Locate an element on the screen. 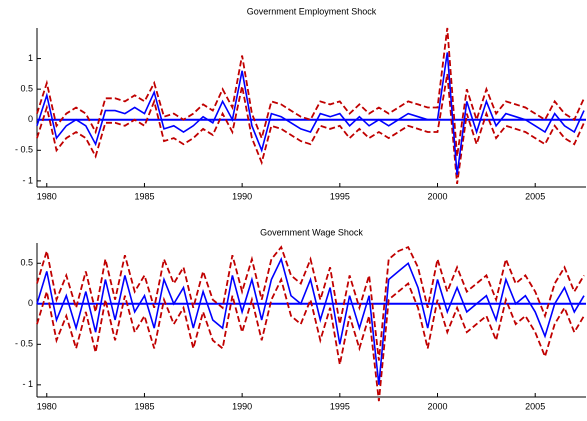  chart-title: Government Wage Shock is located at coordinates (311, 232).